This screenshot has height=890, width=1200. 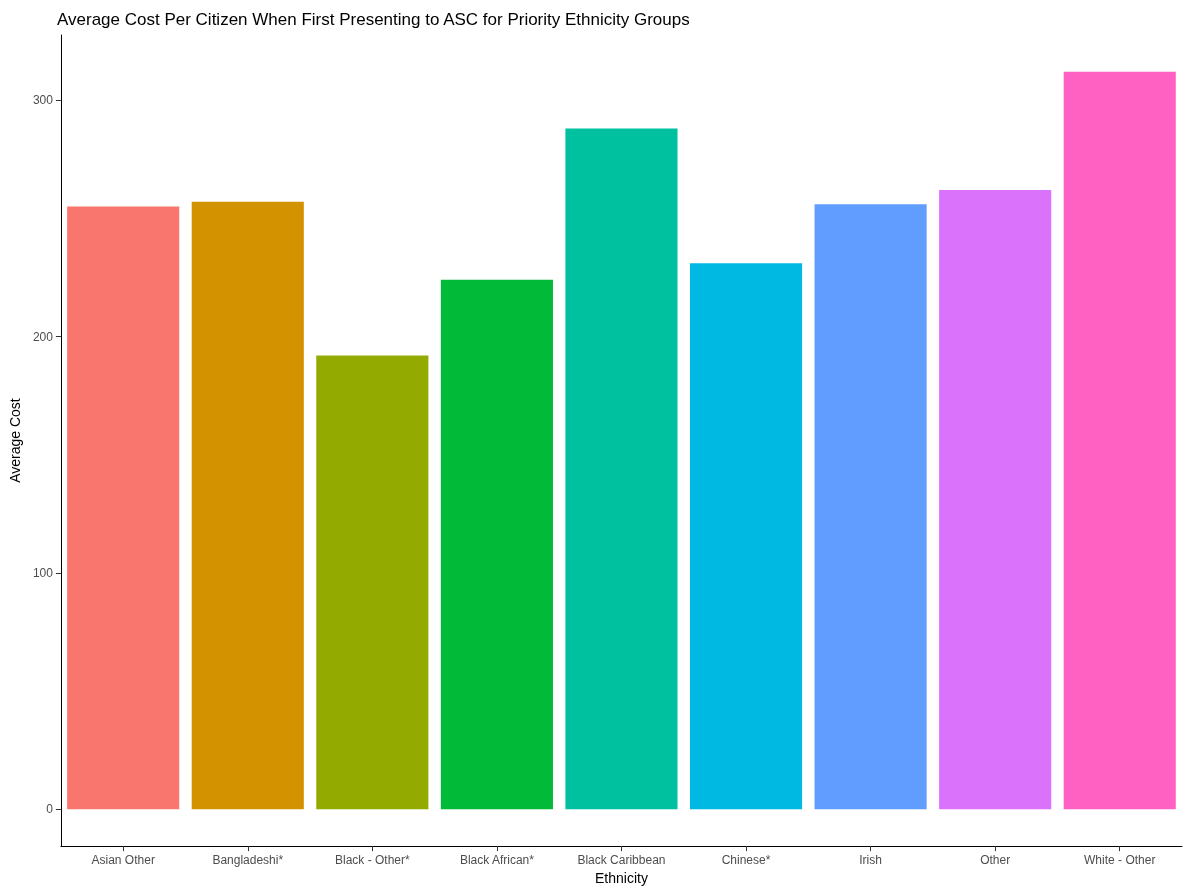 What do you see at coordinates (621, 860) in the screenshot?
I see `x-tick-label: Black Caribbean` at bounding box center [621, 860].